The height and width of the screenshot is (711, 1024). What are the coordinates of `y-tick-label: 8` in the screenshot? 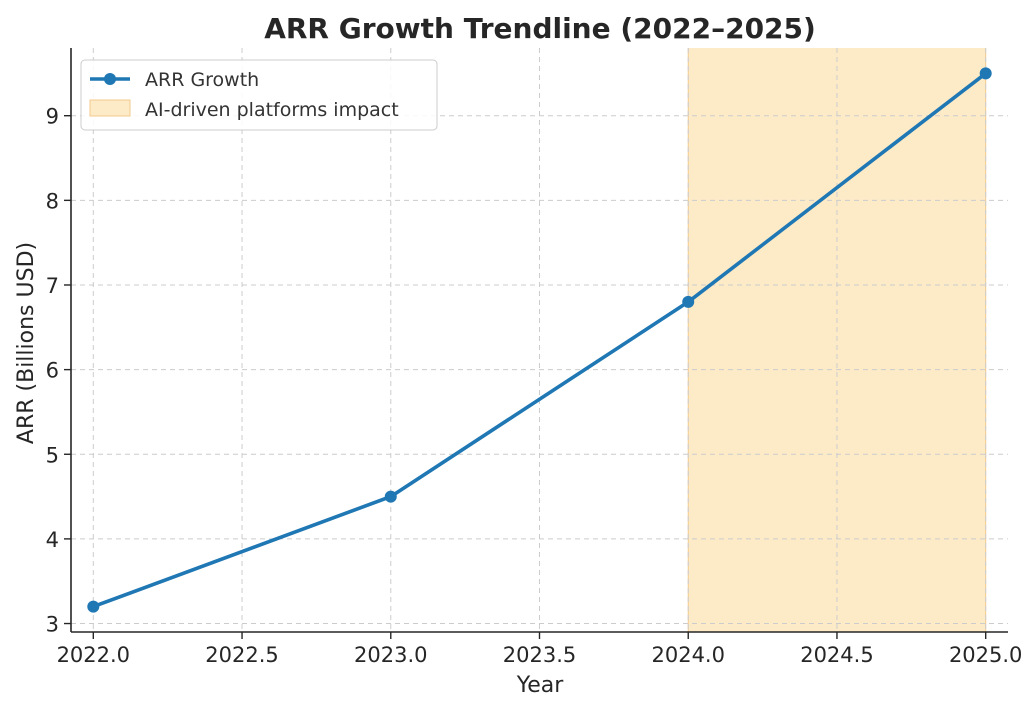 It's located at (52, 201).